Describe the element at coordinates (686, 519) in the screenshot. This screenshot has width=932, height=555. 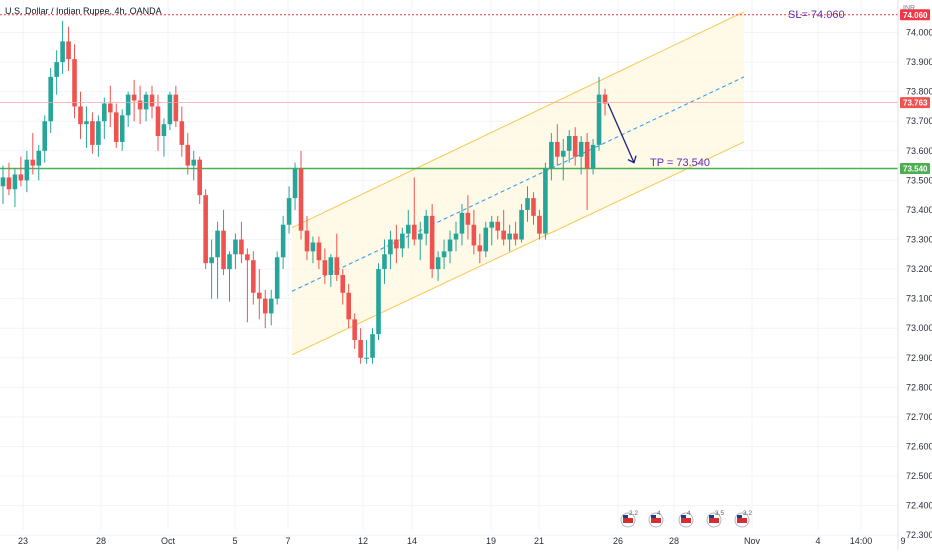
I see `event-markers: 2.2 4 4 3.5 3.2` at that location.